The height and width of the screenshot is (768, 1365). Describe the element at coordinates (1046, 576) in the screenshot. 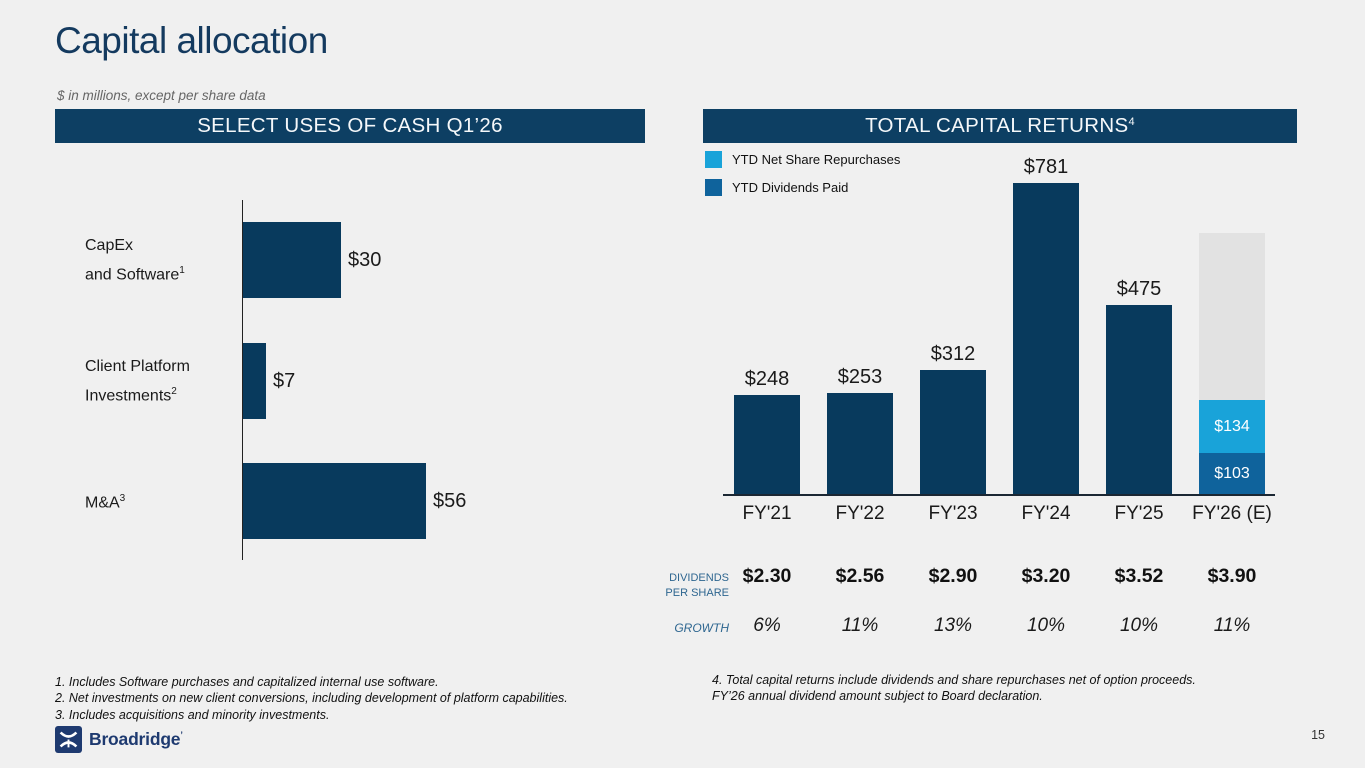

I see `dividends-per-share-value: $3.20` at that location.